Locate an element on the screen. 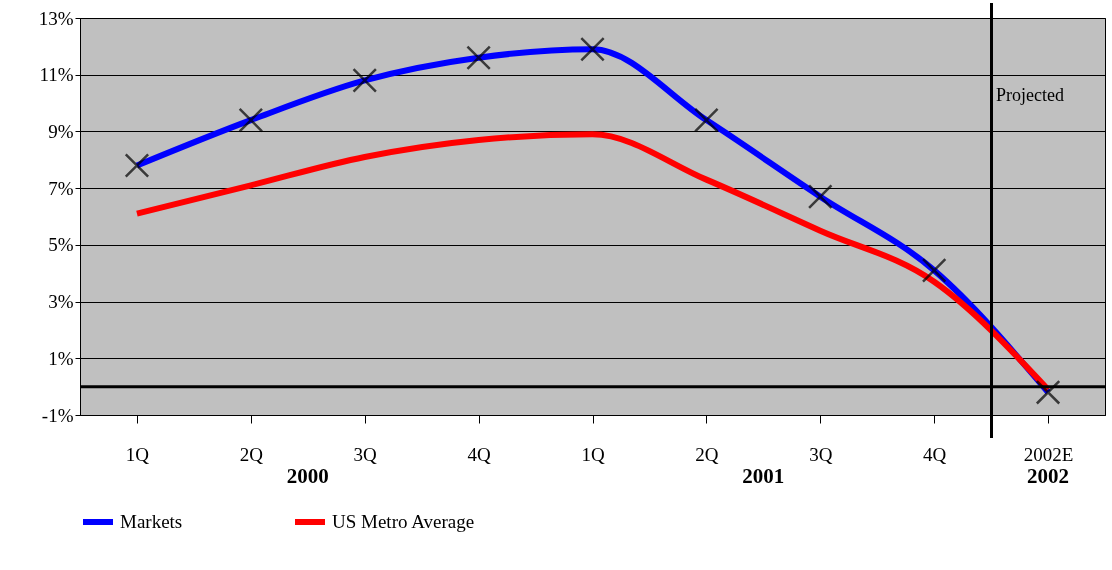 Image resolution: width=1112 pixels, height=570 pixels. text: 2001 is located at coordinates (763, 476).